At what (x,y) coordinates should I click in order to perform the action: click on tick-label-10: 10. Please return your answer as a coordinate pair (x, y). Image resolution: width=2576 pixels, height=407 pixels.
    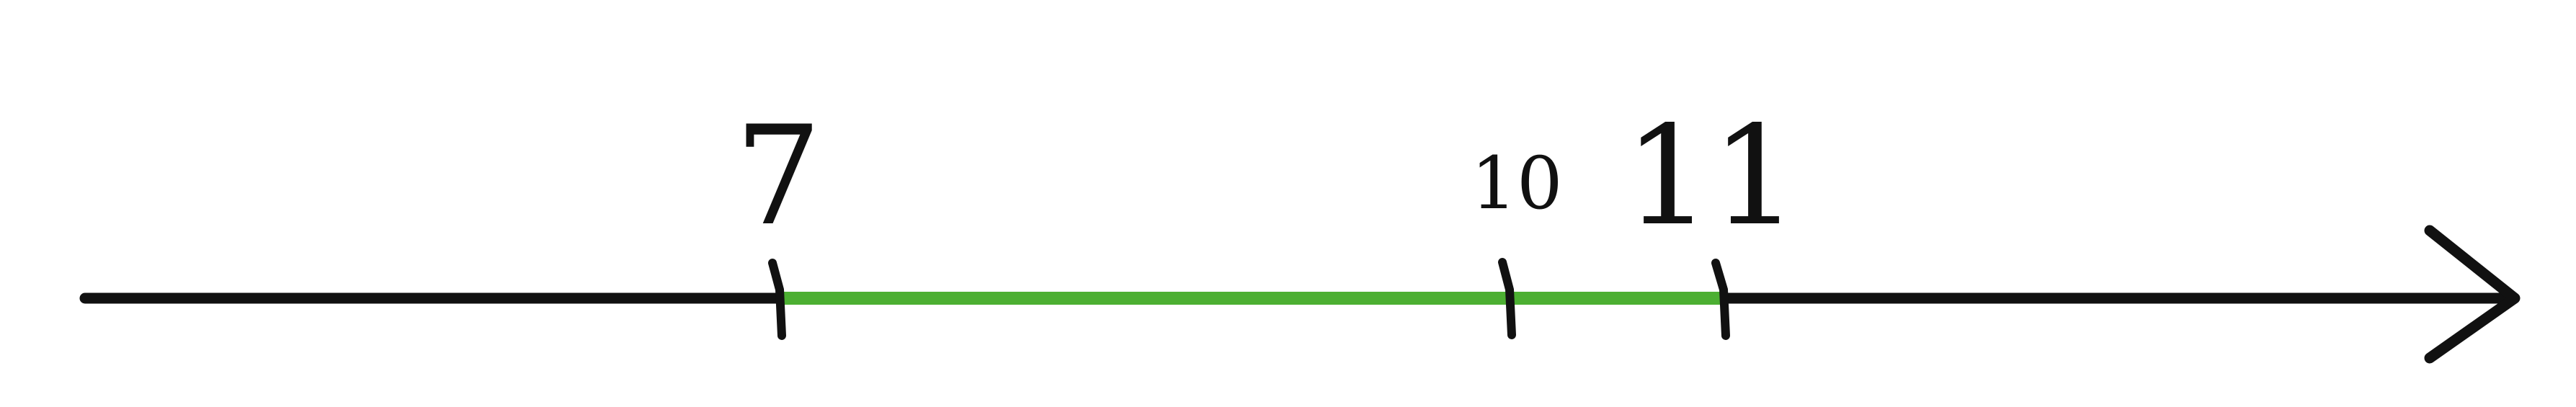
    Looking at the image, I should click on (1517, 183).